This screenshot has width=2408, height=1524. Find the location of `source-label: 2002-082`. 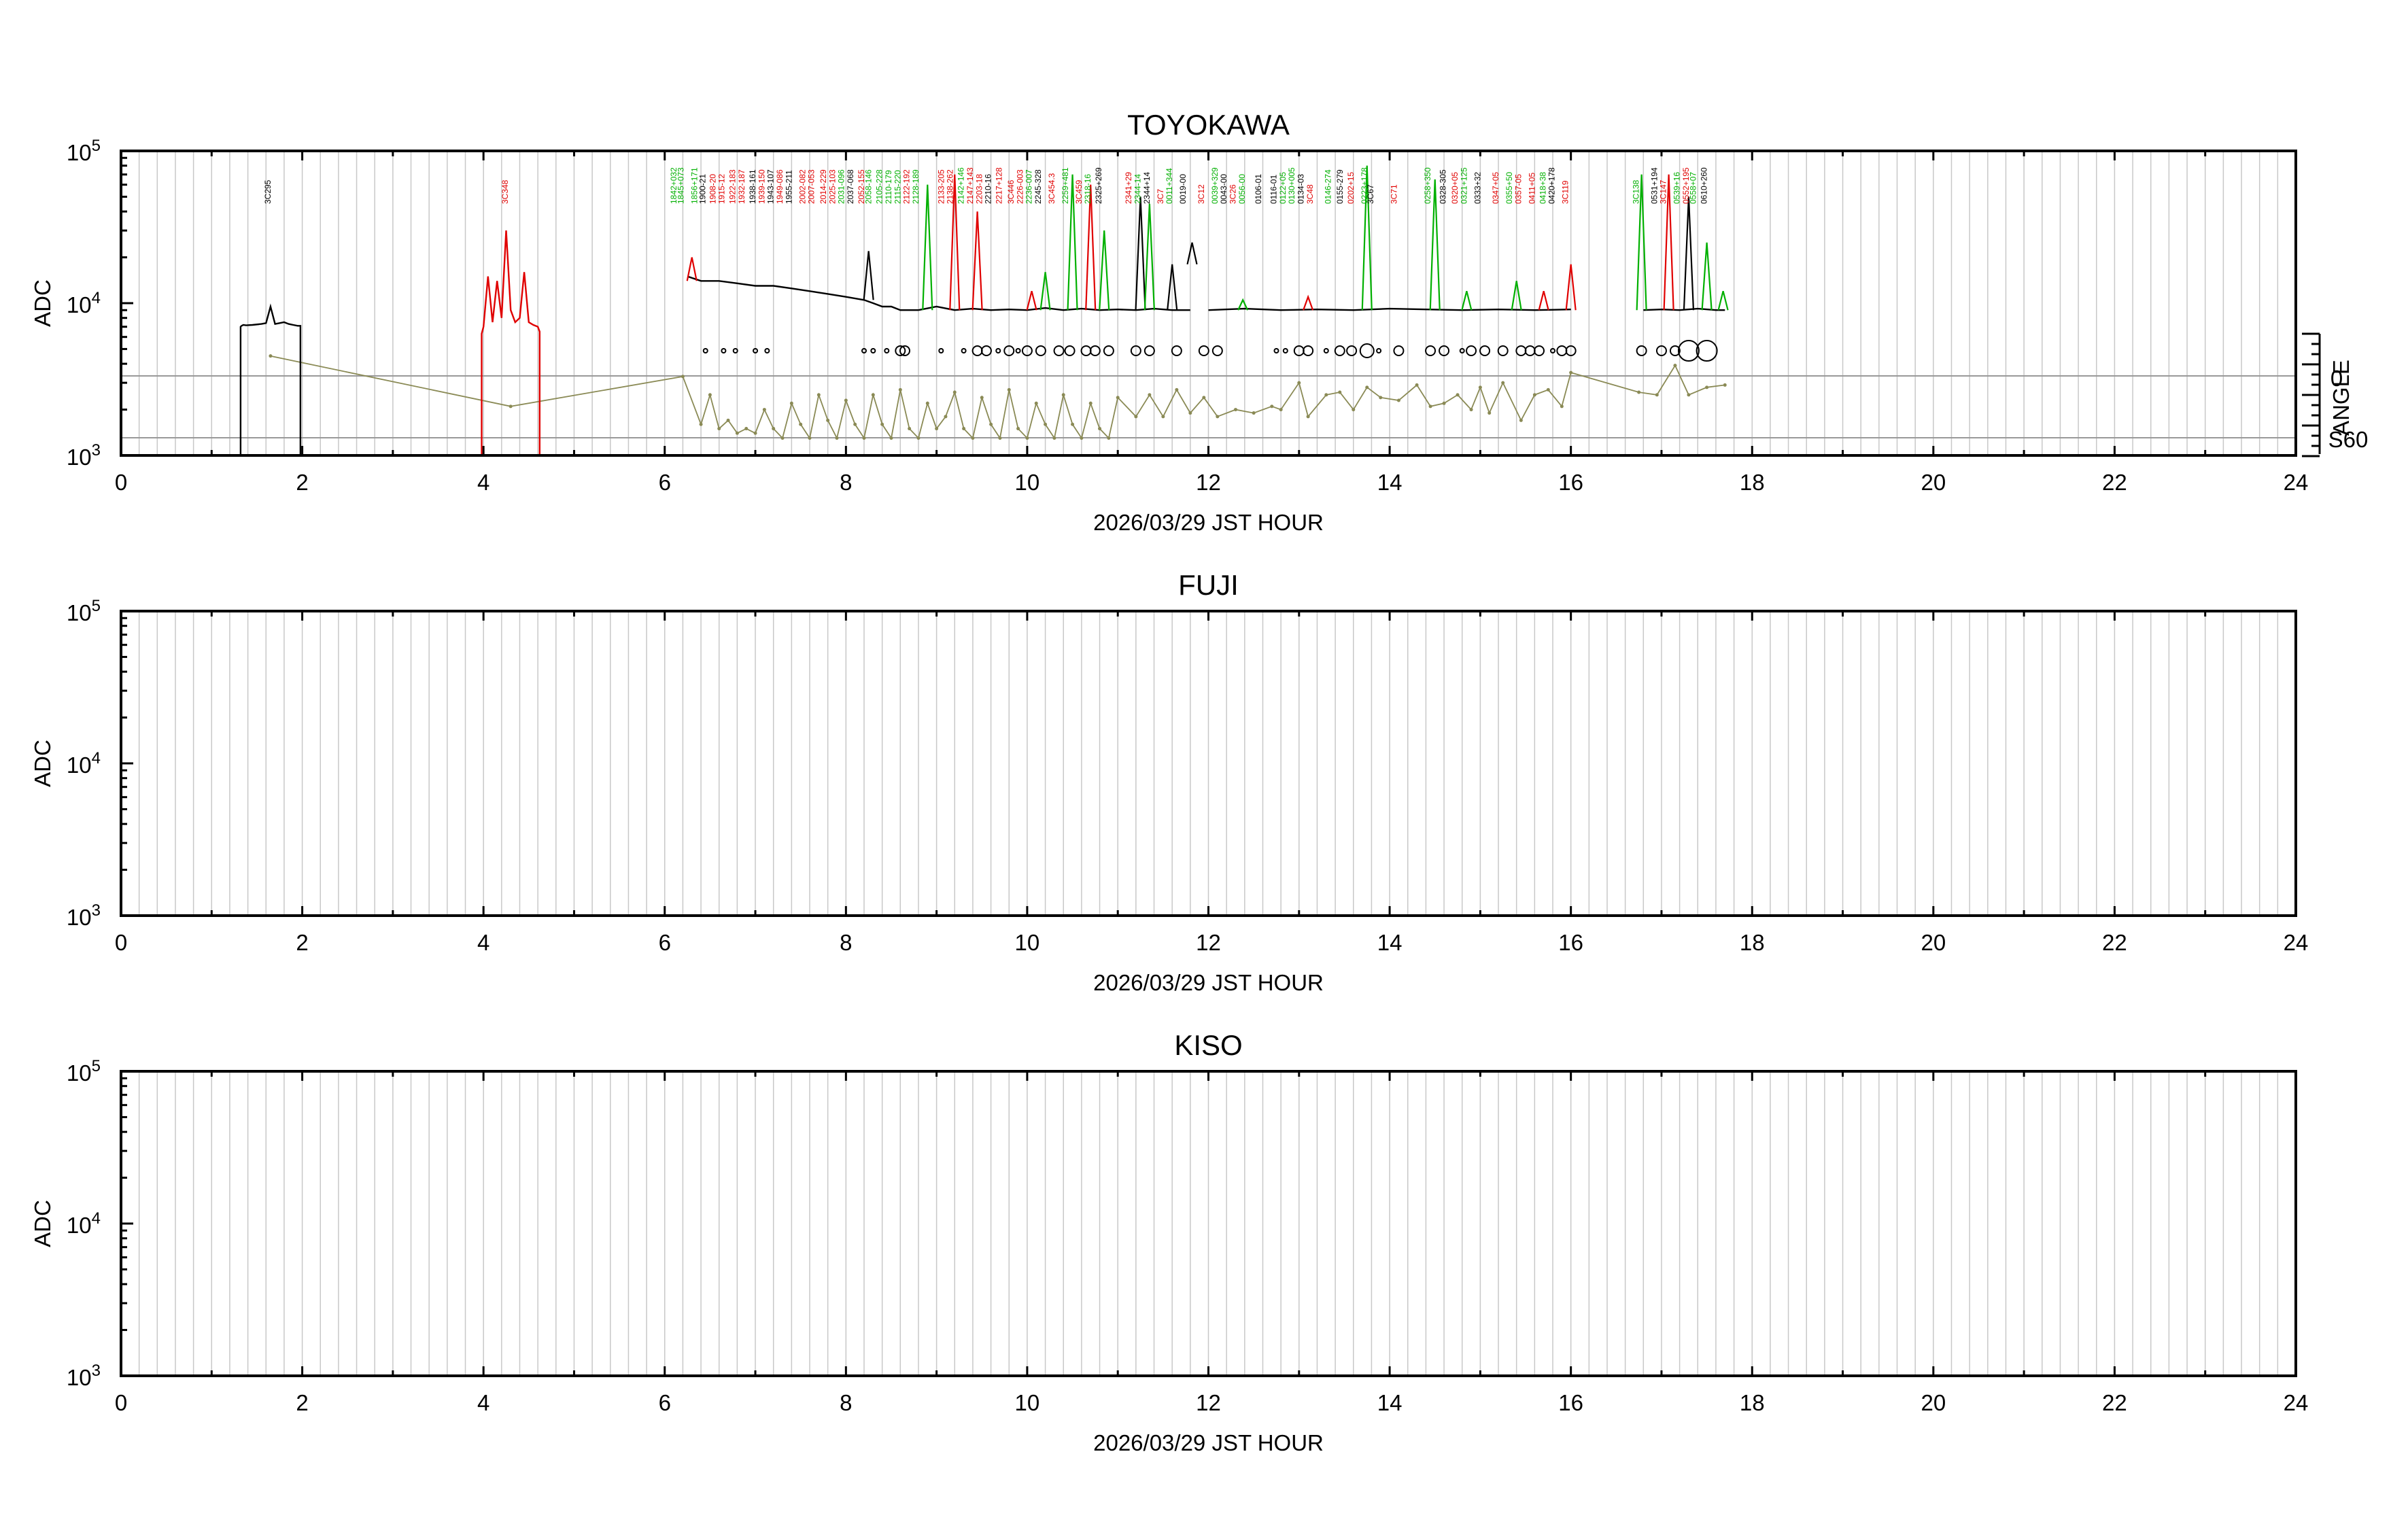

source-label: 2002-082 is located at coordinates (802, 186).